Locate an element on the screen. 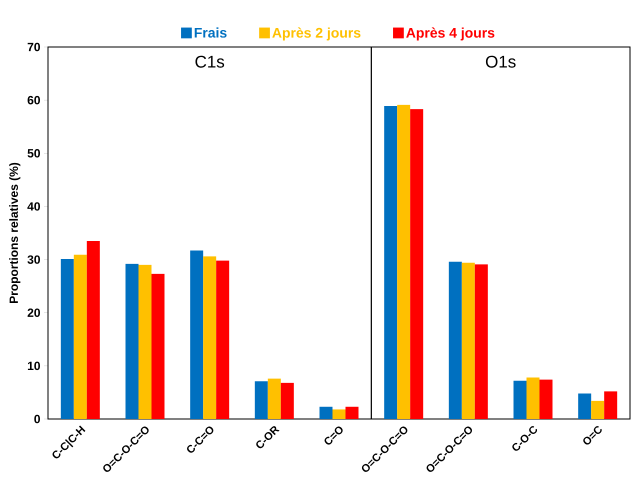 The width and height of the screenshot is (640, 501). legend-label: Frais is located at coordinates (210, 32).